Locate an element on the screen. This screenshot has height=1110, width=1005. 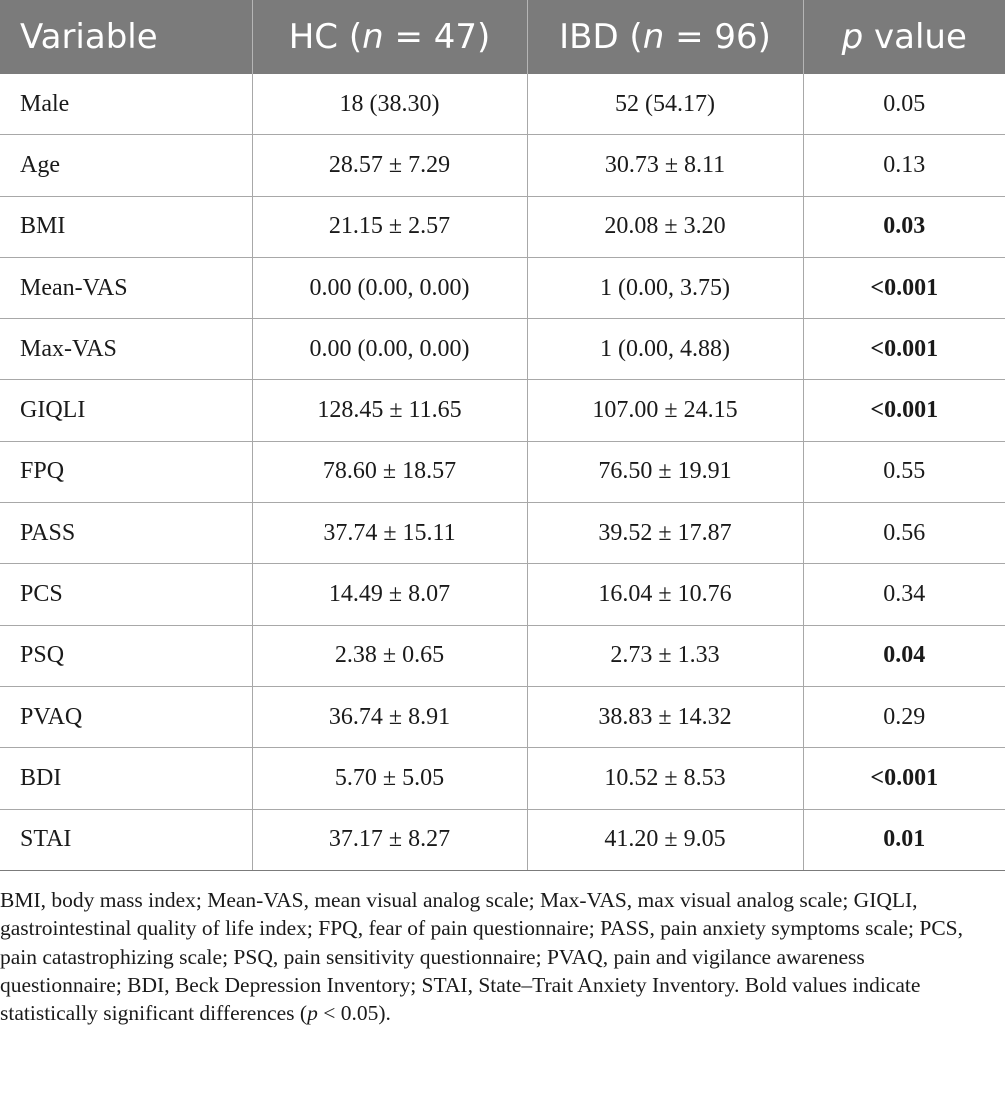
cell-ibd: 76.50 ± 19.91 is located at coordinates (665, 472).